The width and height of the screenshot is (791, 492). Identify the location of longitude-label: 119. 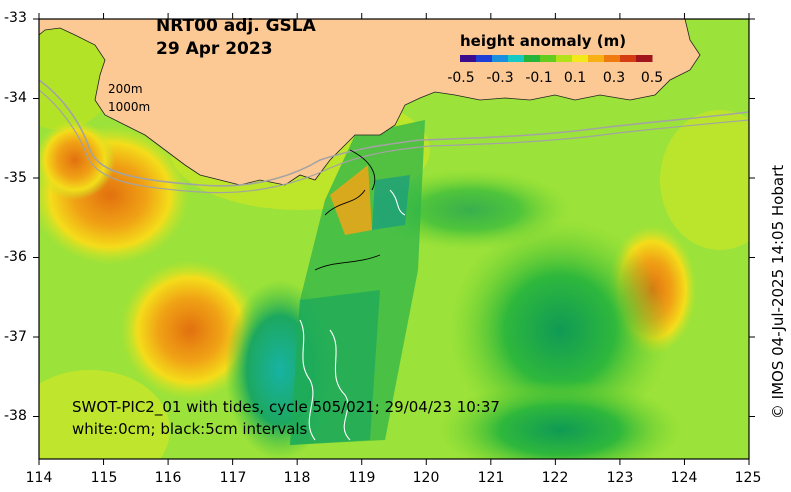
(362, 478).